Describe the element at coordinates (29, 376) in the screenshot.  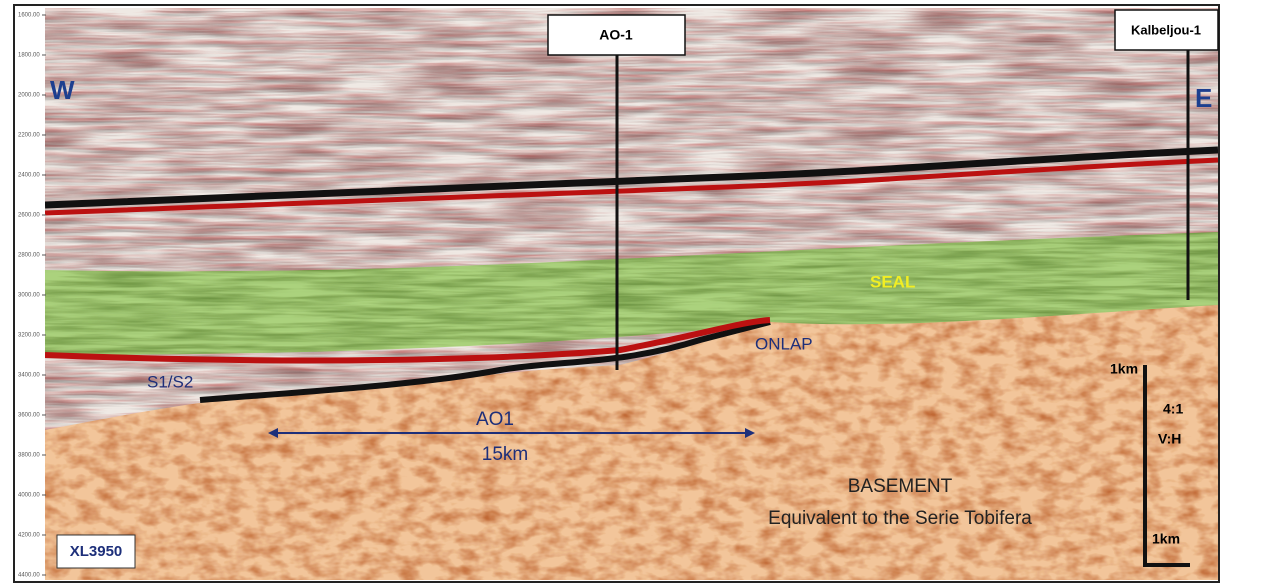
I see `depth-label: 3400.00` at that location.